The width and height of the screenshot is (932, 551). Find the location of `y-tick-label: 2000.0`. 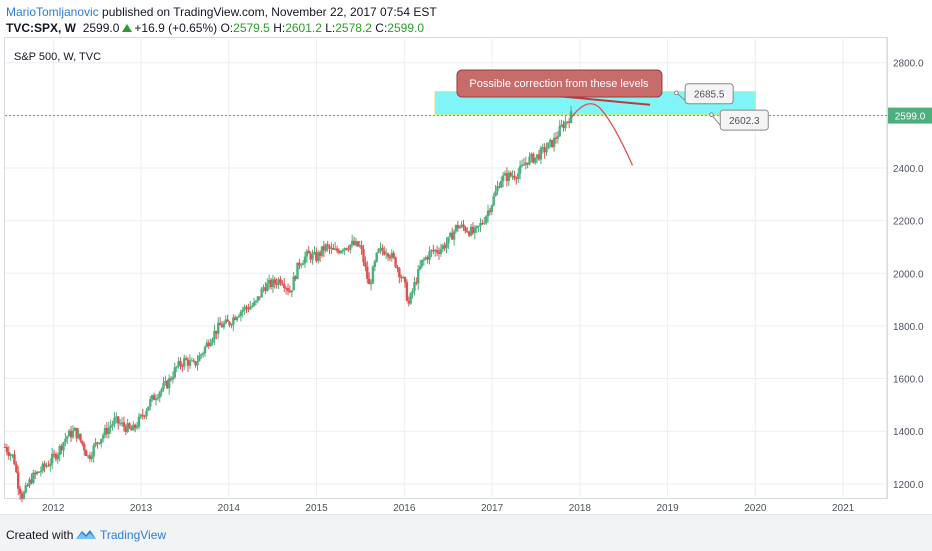

y-tick-label: 2000.0 is located at coordinates (908, 274).